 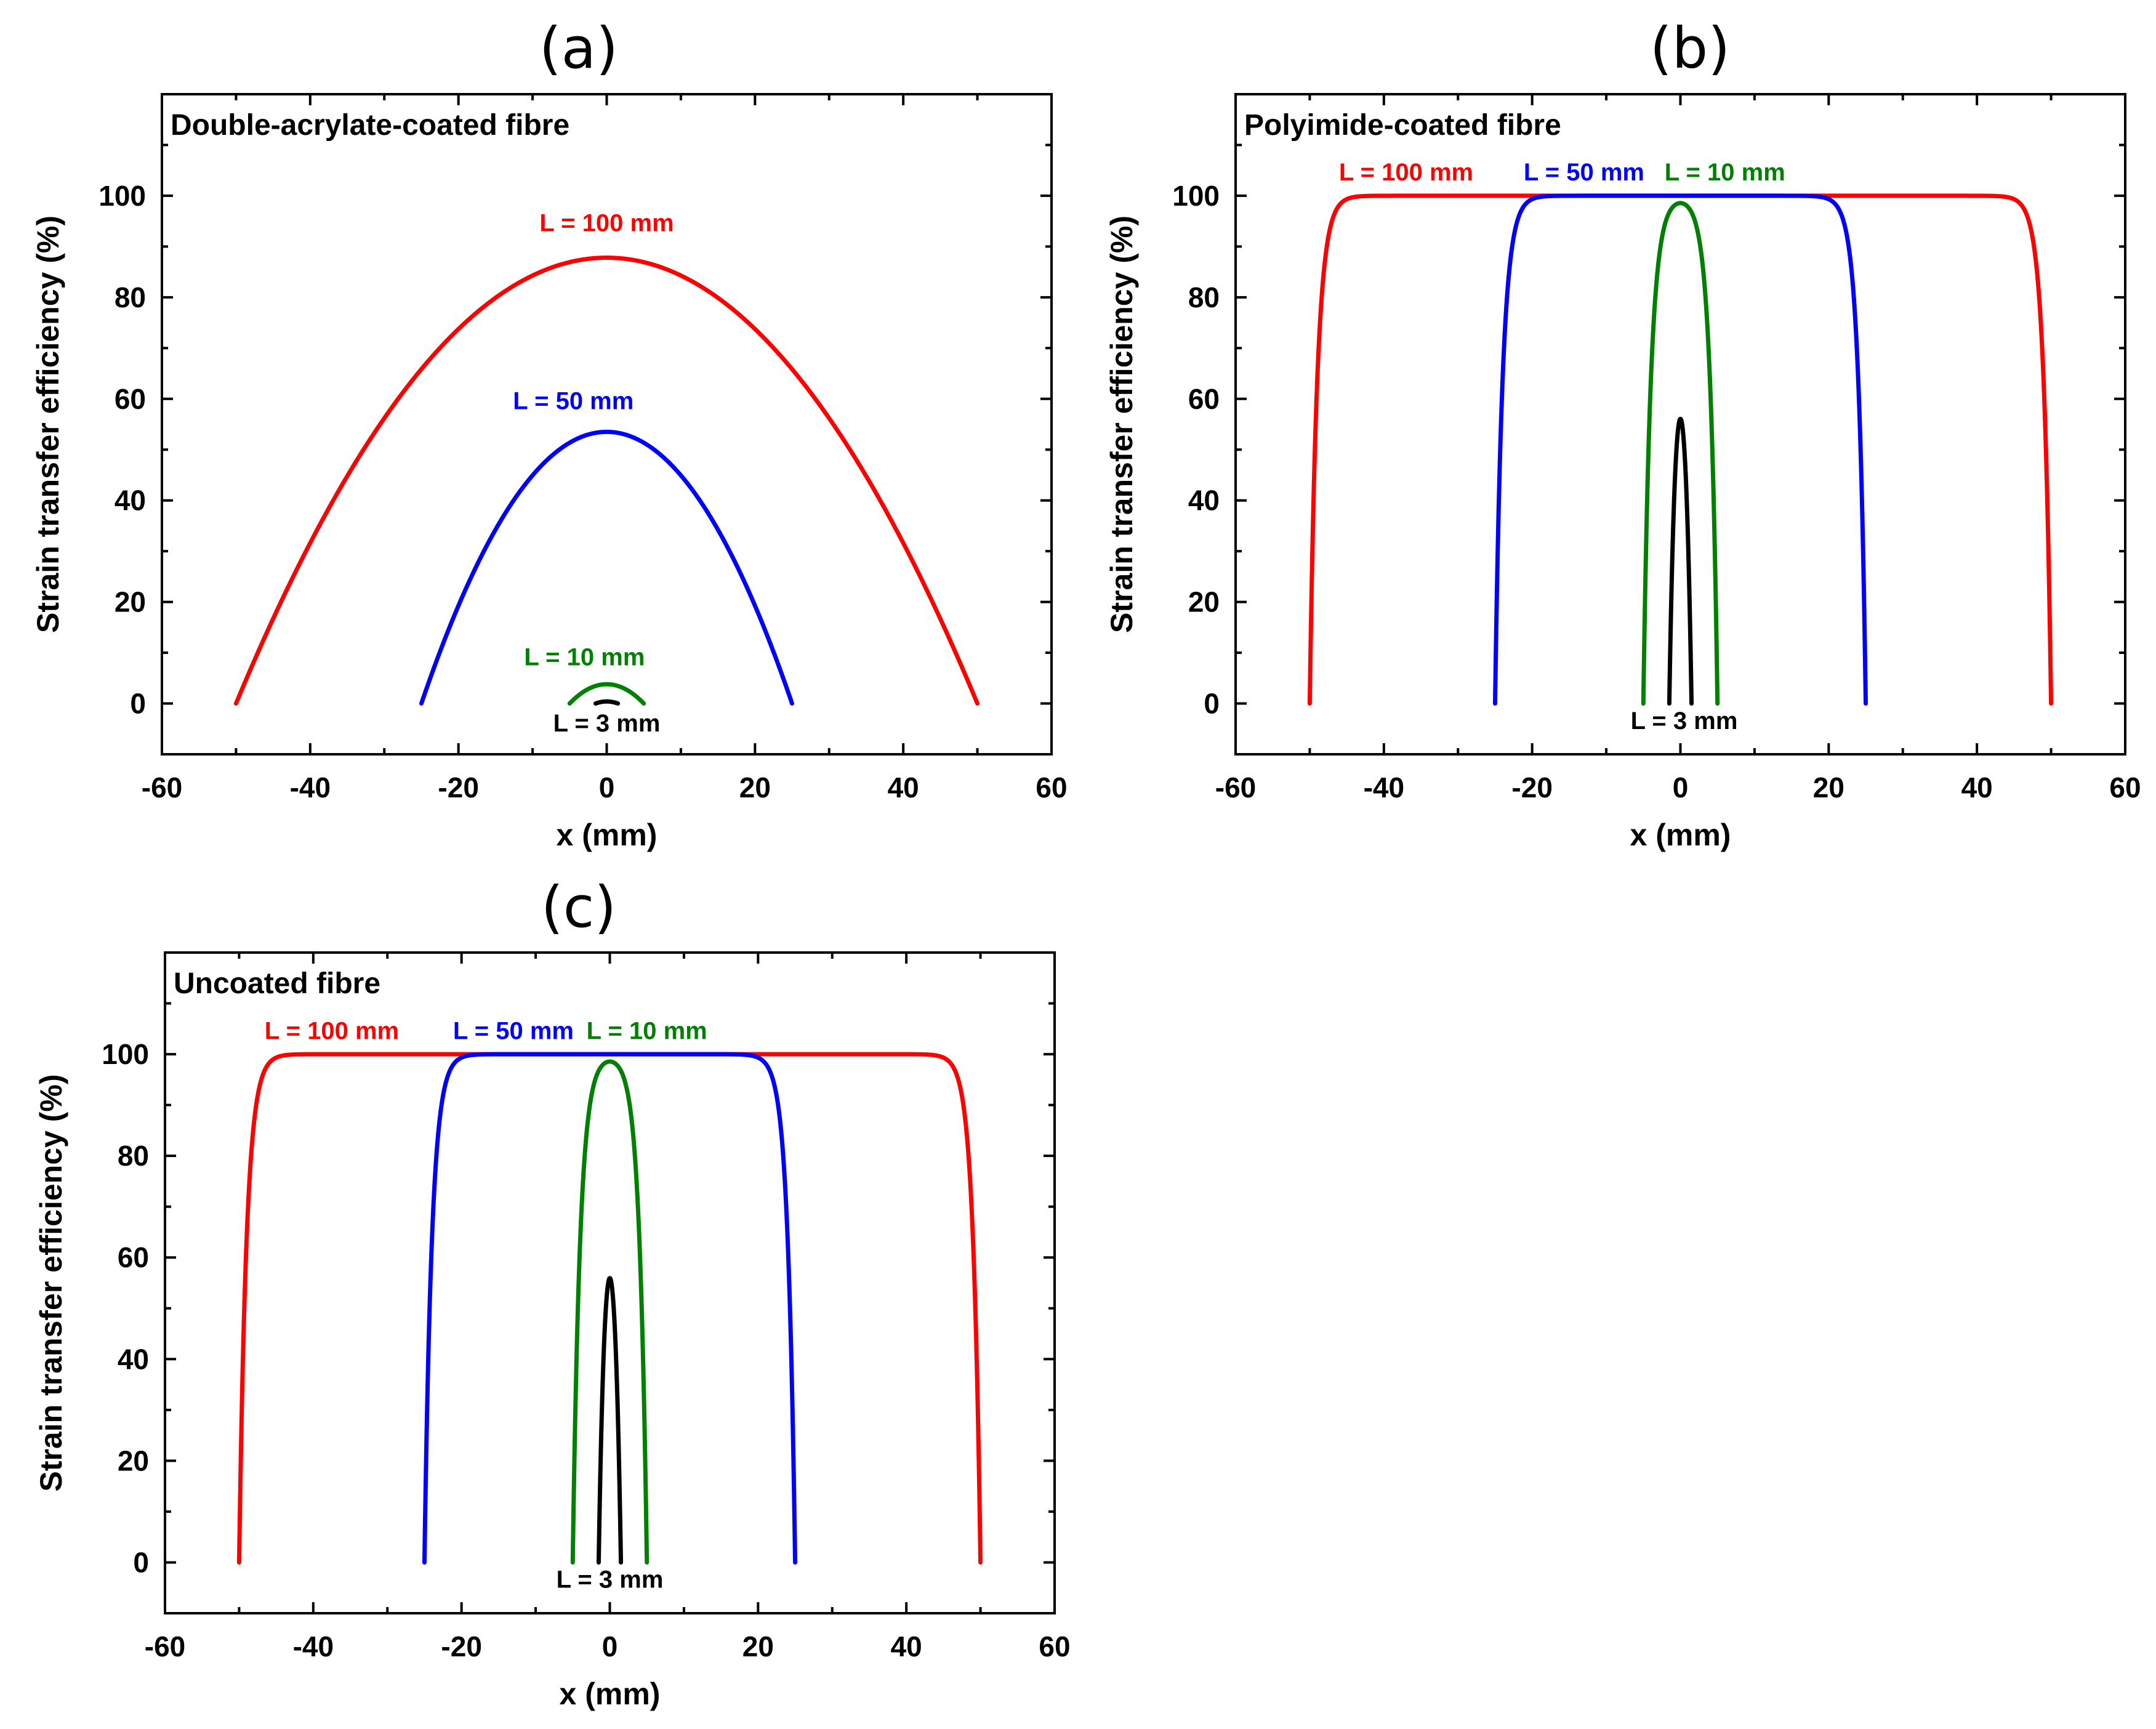 I want to click on panel-a-x-axis-label: x (mm), so click(x=607, y=835).